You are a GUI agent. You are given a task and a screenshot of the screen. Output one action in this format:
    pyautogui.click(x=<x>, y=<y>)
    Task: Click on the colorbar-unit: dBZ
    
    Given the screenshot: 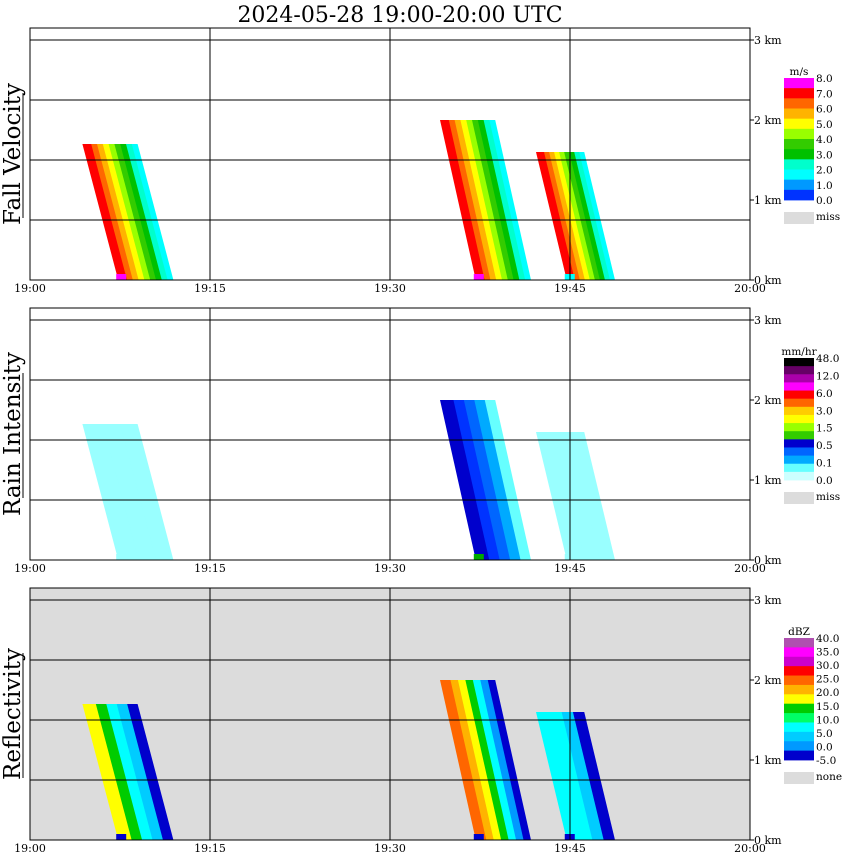 What is the action you would take?
    pyautogui.click(x=799, y=632)
    